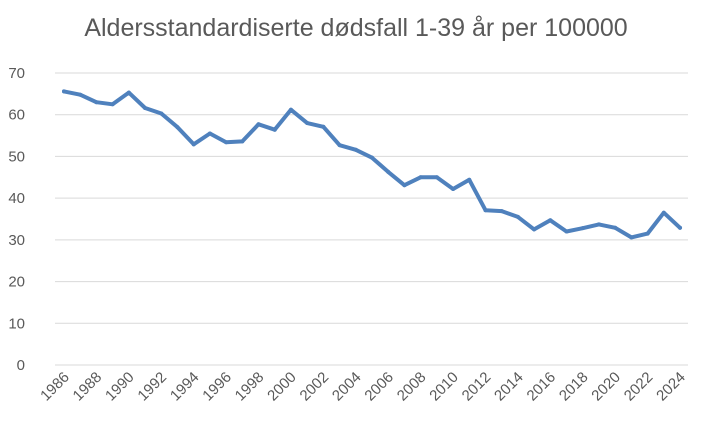 The height and width of the screenshot is (430, 712). I want to click on data-point-2015, so click(534, 229).